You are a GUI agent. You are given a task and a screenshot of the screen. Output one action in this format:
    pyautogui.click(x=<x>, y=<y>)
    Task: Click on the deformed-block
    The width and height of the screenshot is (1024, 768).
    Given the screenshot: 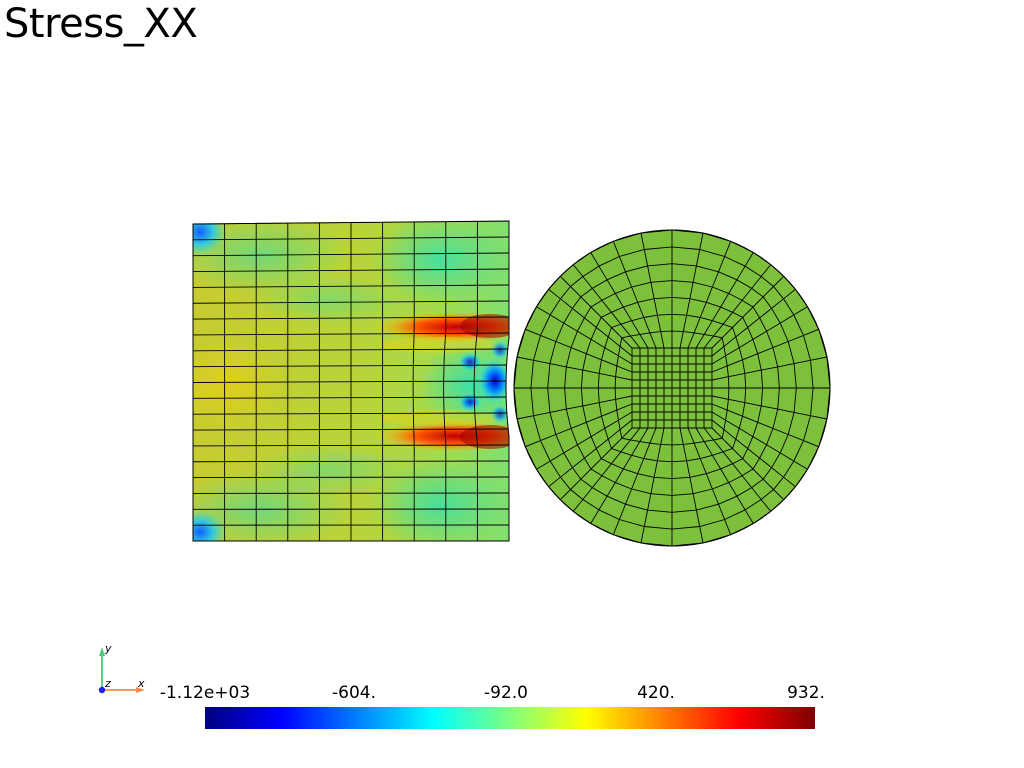 What is the action you would take?
    pyautogui.click(x=351, y=381)
    